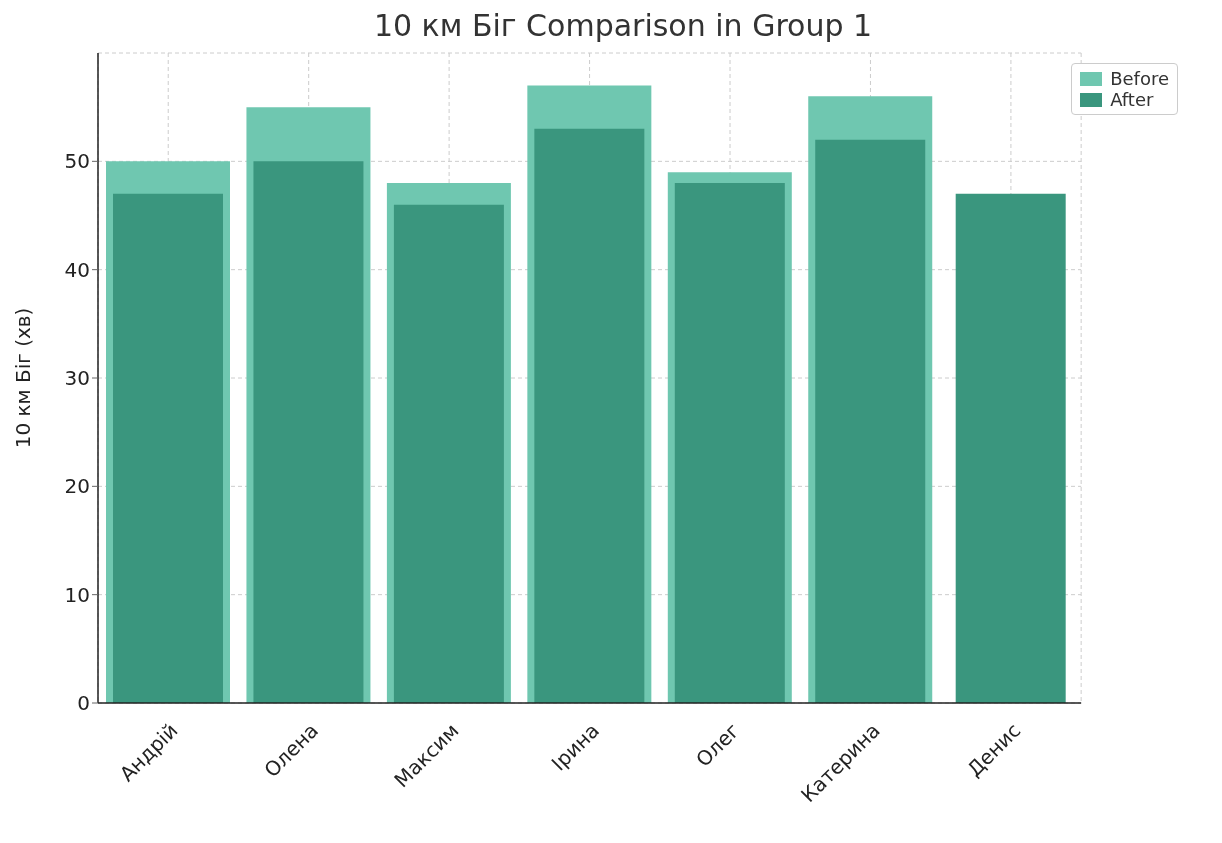 The height and width of the screenshot is (843, 1222). What do you see at coordinates (77, 594) in the screenshot?
I see `y-tick-label: 10` at bounding box center [77, 594].